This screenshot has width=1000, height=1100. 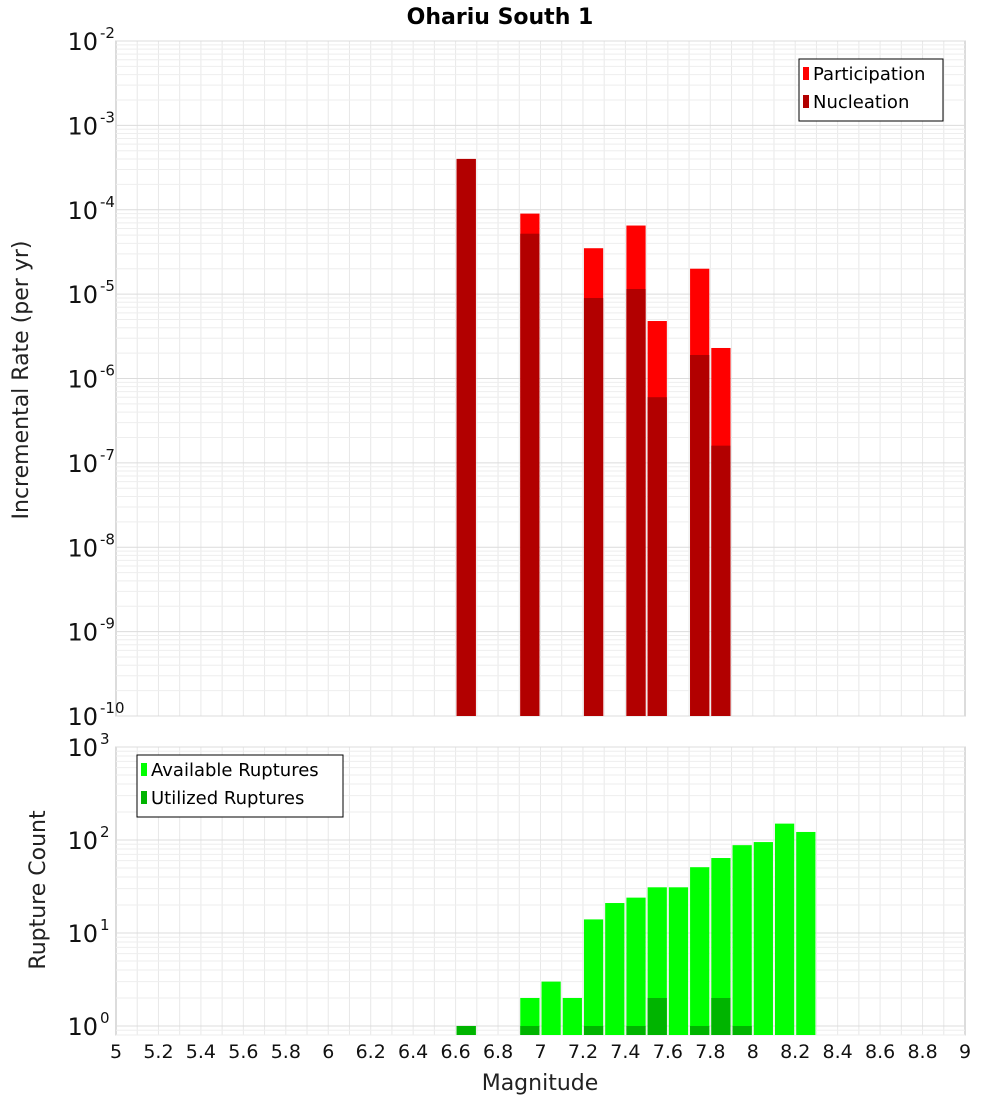 I want to click on y-tick-label: 10 0, so click(x=88, y=1025).